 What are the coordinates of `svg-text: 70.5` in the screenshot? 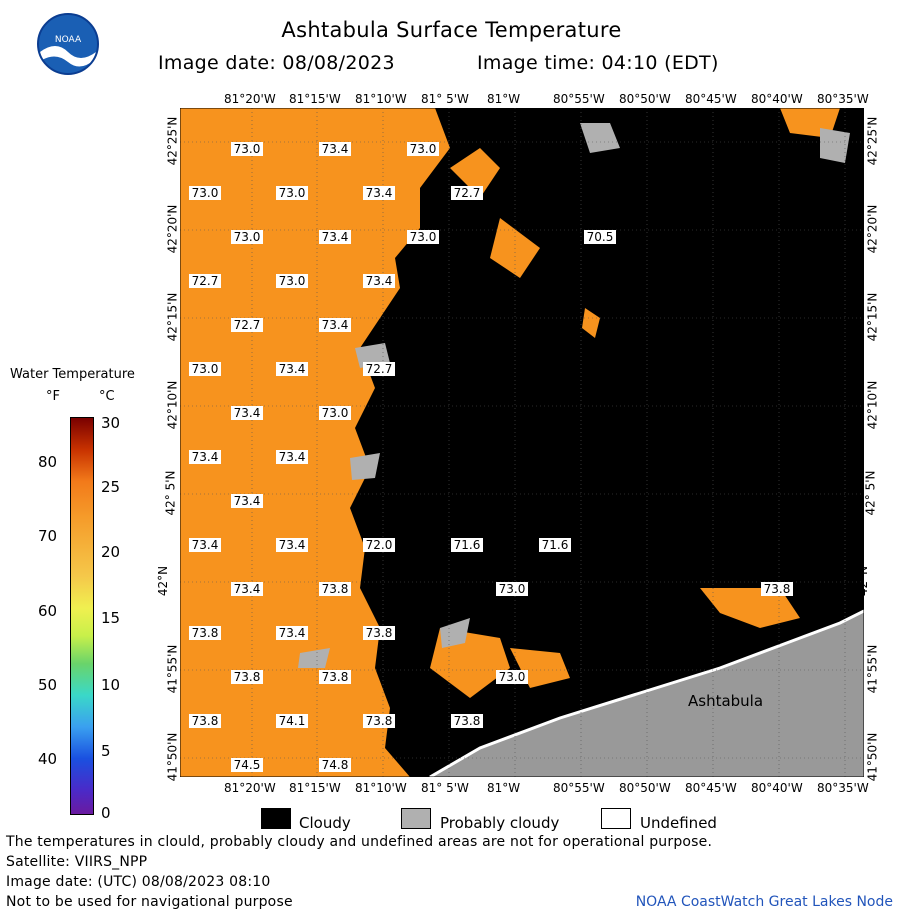 It's located at (600, 237).